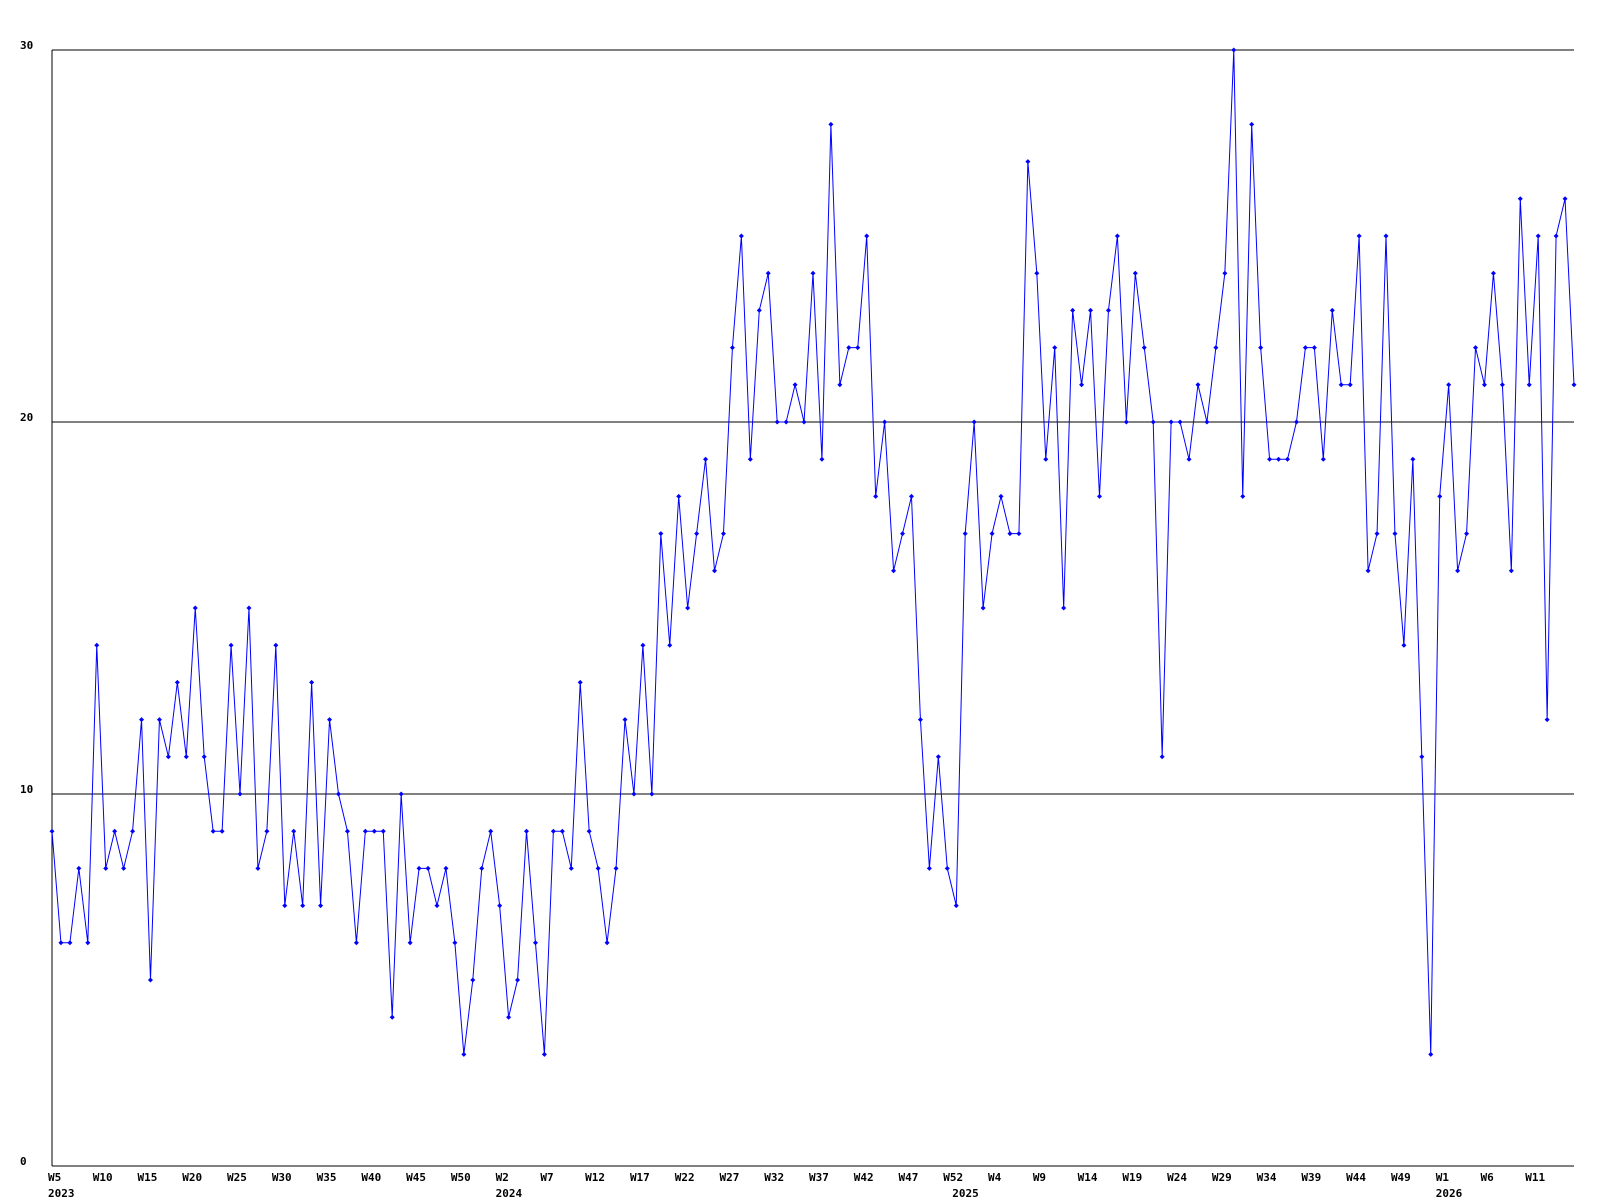 Image resolution: width=1600 pixels, height=1200 pixels. I want to click on x-tick-label: W15, so click(148, 1177).